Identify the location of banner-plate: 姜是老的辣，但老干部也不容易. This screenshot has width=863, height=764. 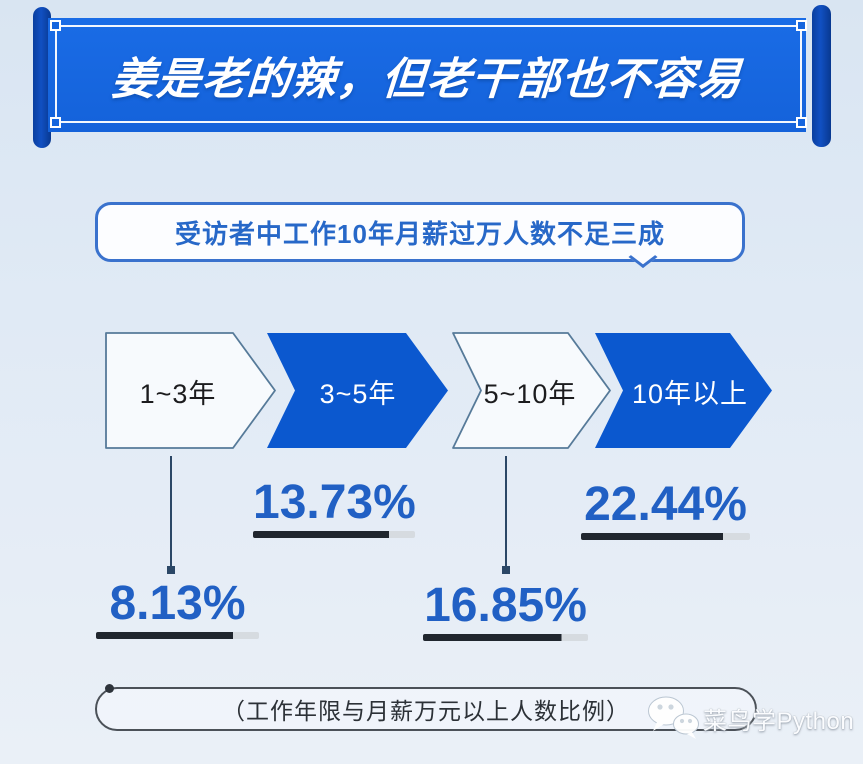
(427, 75).